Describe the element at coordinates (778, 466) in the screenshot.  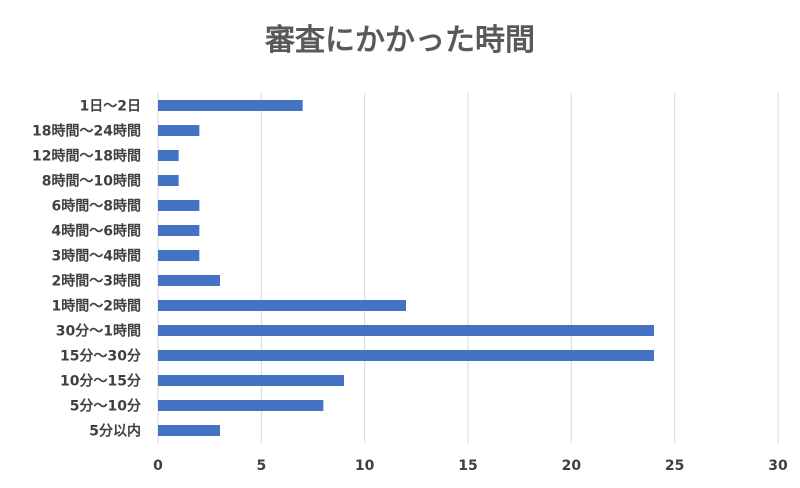
I see `x-tick-label: 30` at that location.